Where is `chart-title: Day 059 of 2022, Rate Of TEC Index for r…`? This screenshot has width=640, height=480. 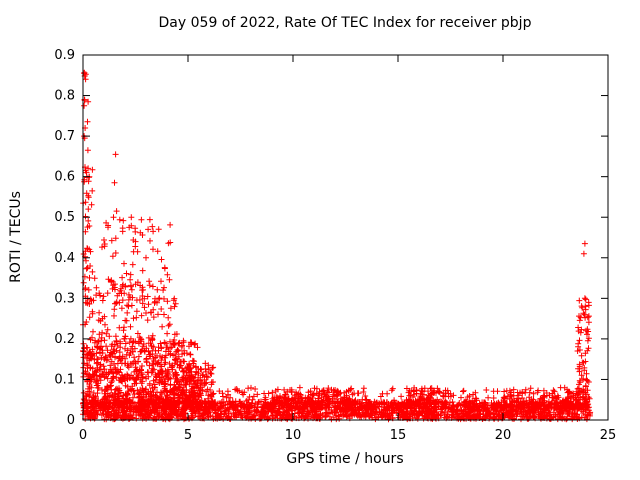
chart-title: Day 059 of 2022, Rate Of TEC Index for r… is located at coordinates (345, 23).